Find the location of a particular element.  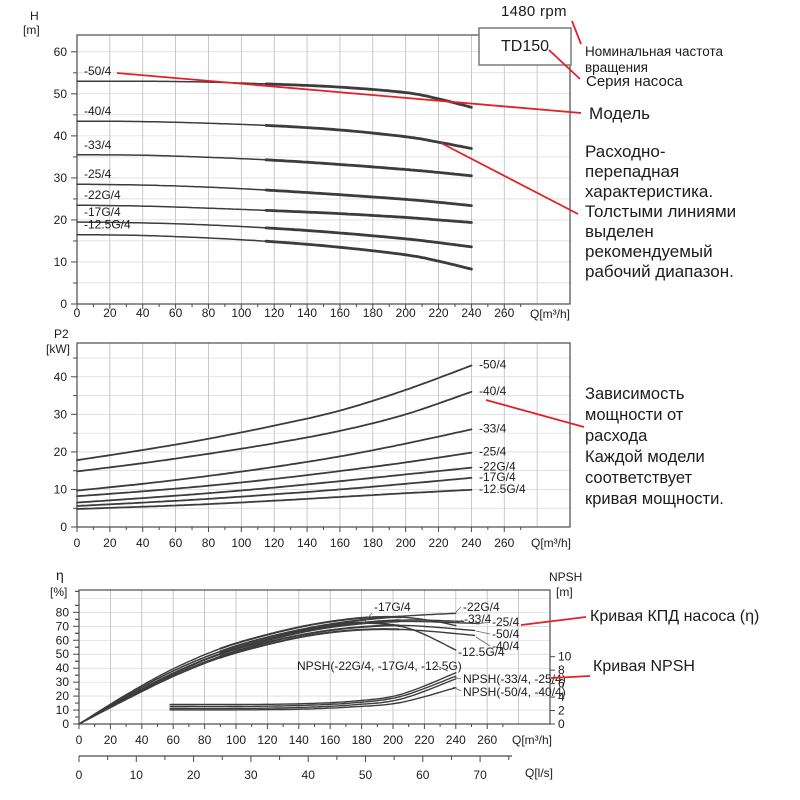

p2-curve--40/4 is located at coordinates (274, 431).